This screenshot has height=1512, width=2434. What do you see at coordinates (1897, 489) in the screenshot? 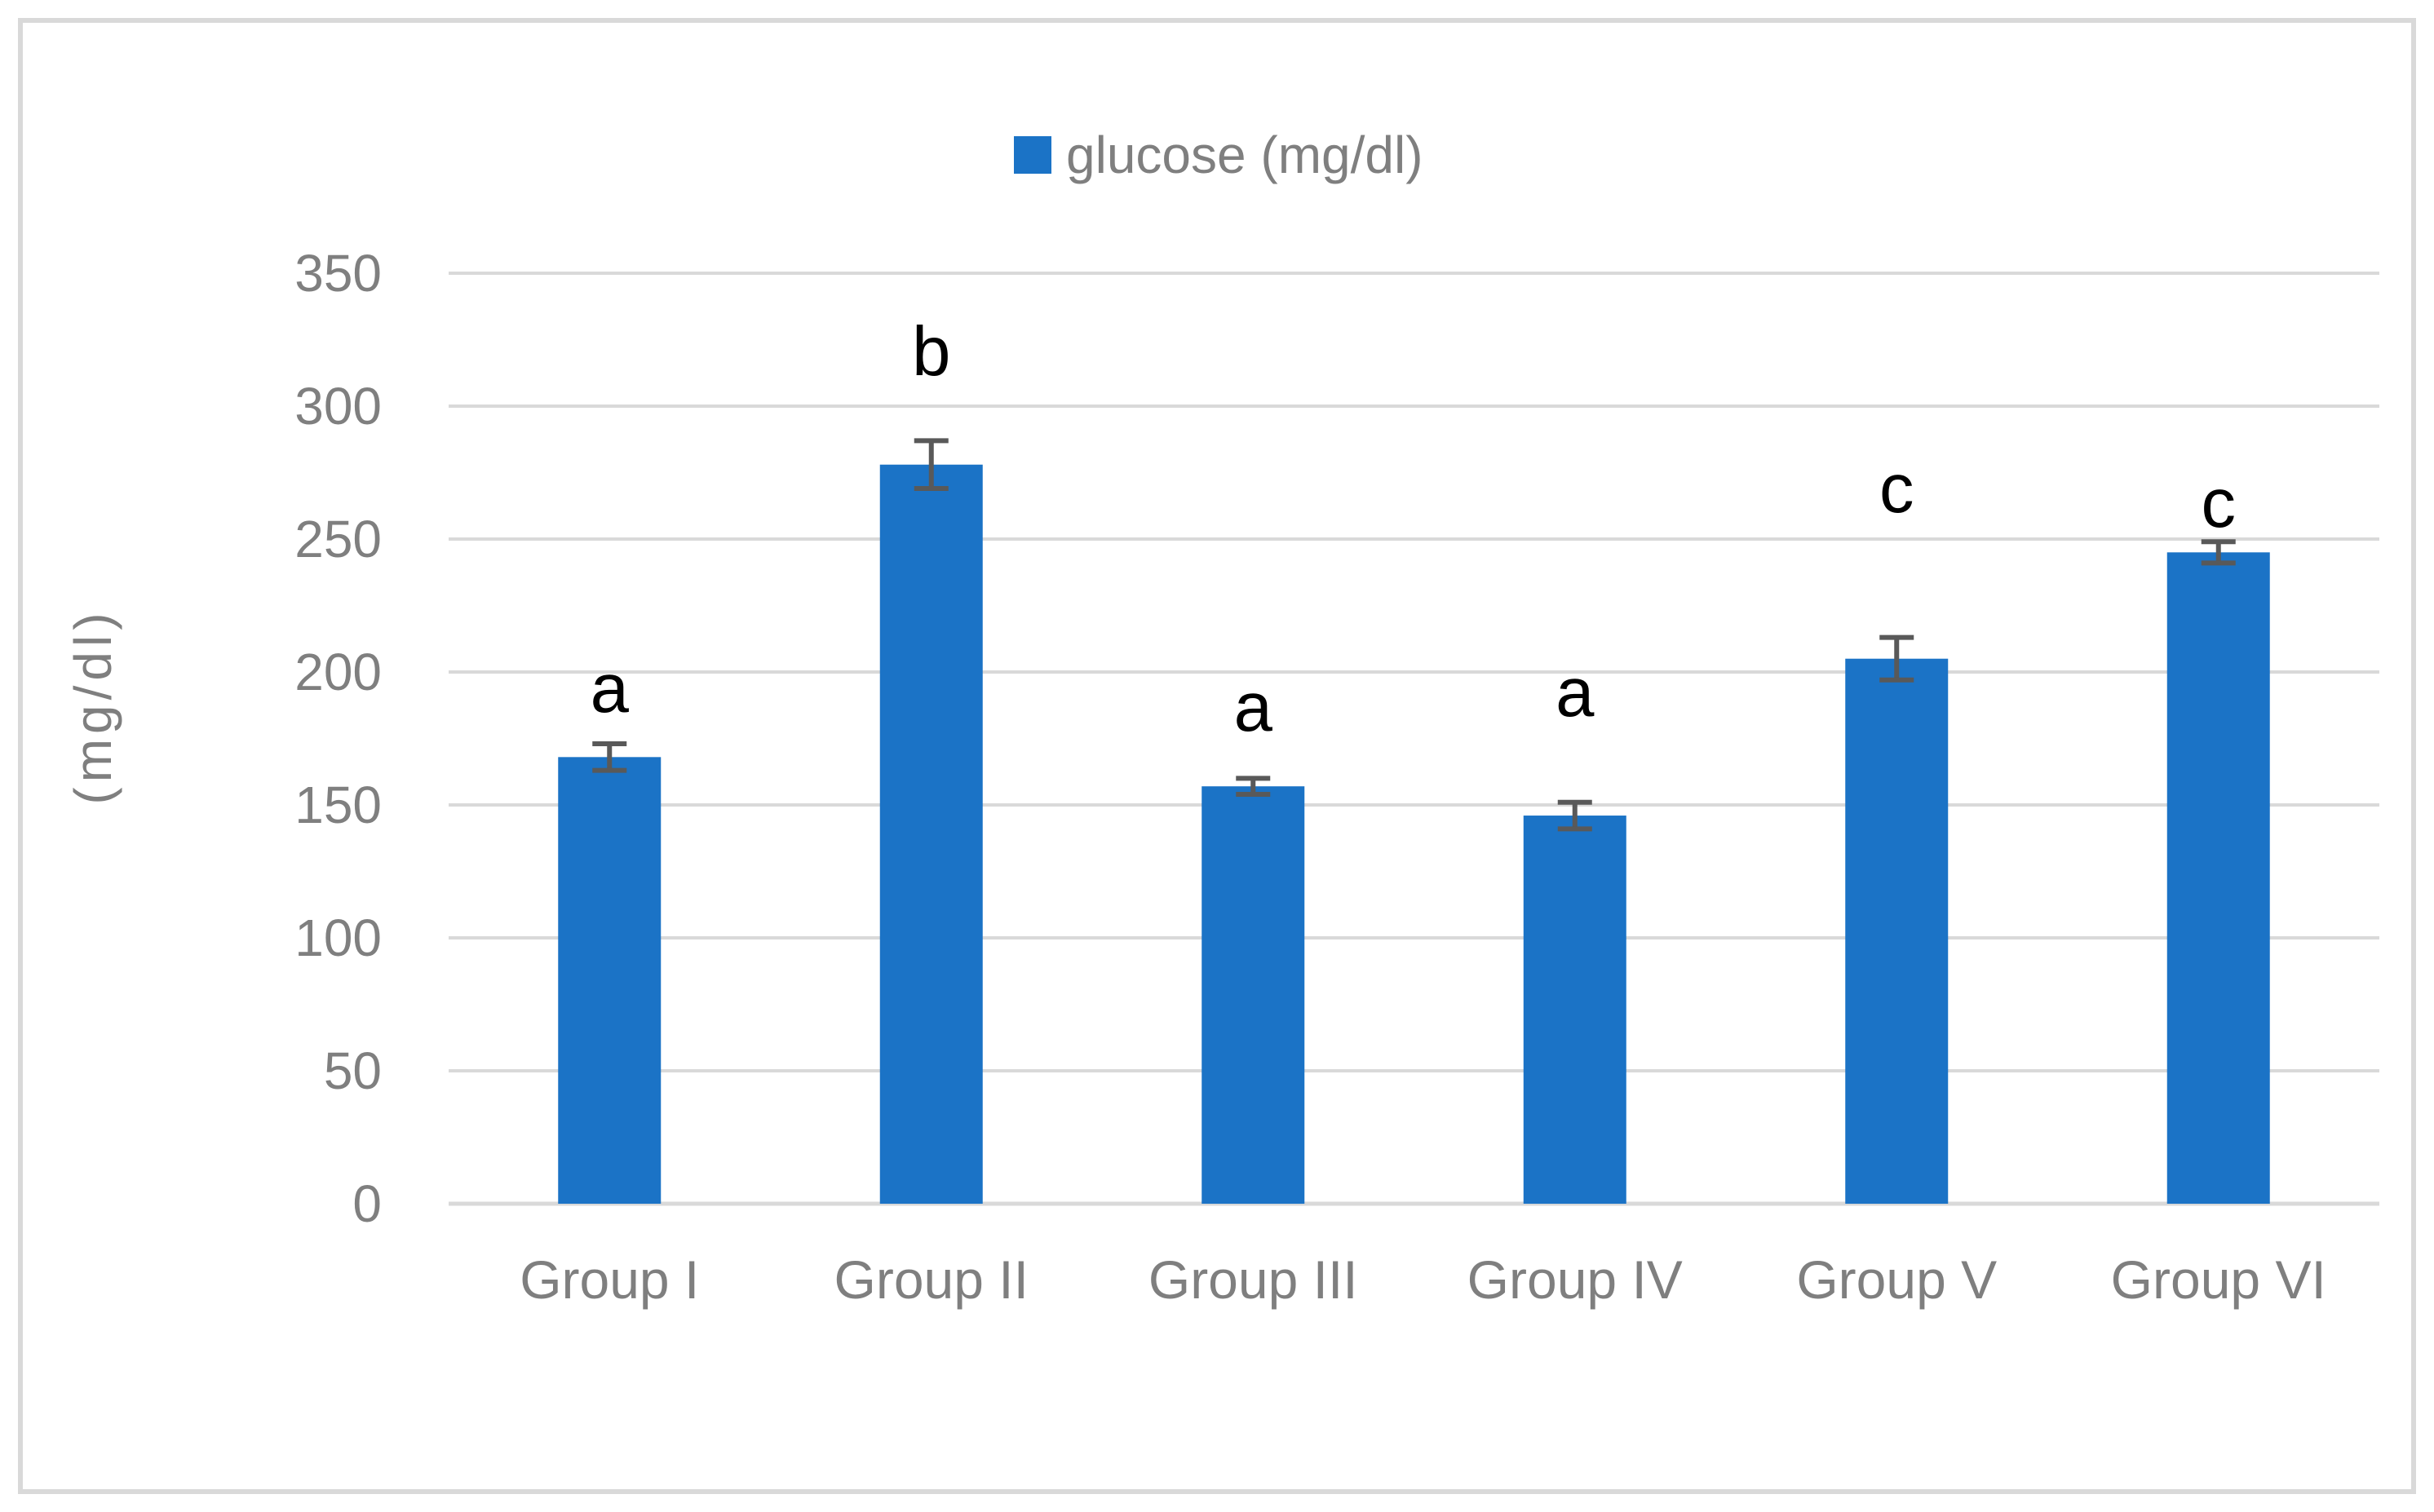
I see `significance-letter-group-v: c` at bounding box center [1897, 489].